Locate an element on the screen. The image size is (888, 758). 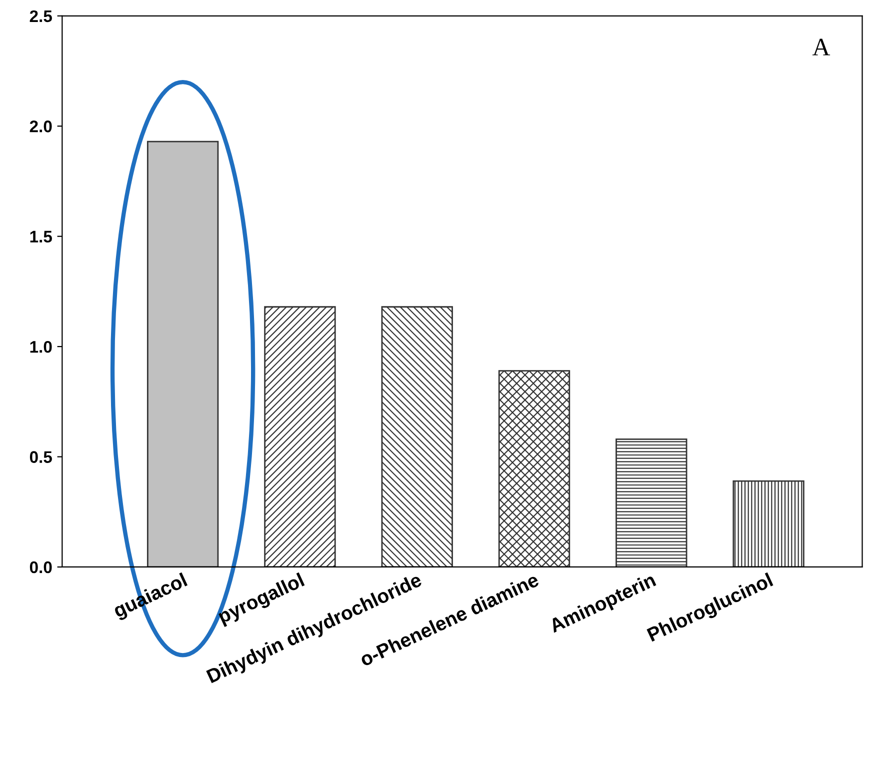
y-tick-label: 2.0 is located at coordinates (41, 126).